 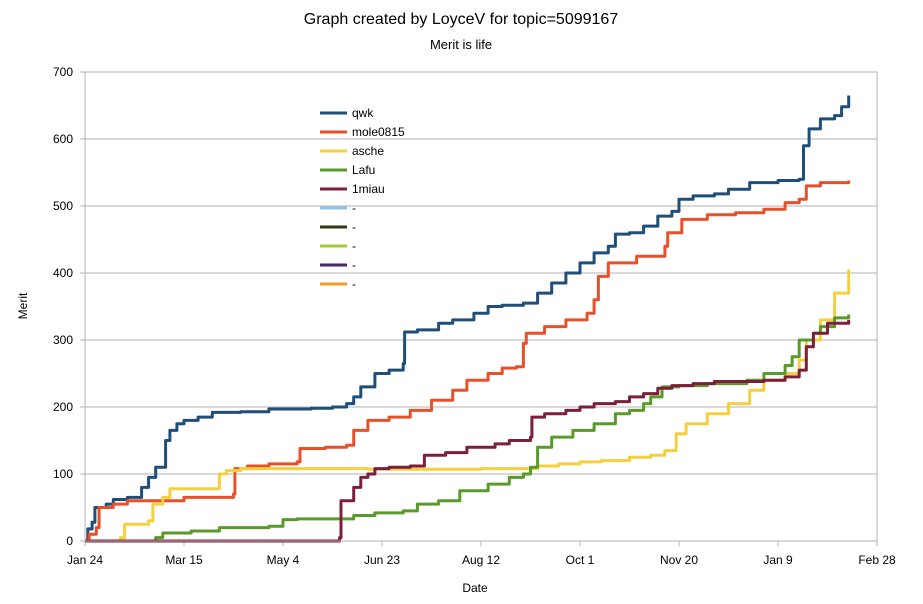 I want to click on x-tick-label: Oct 1, so click(x=580, y=560).